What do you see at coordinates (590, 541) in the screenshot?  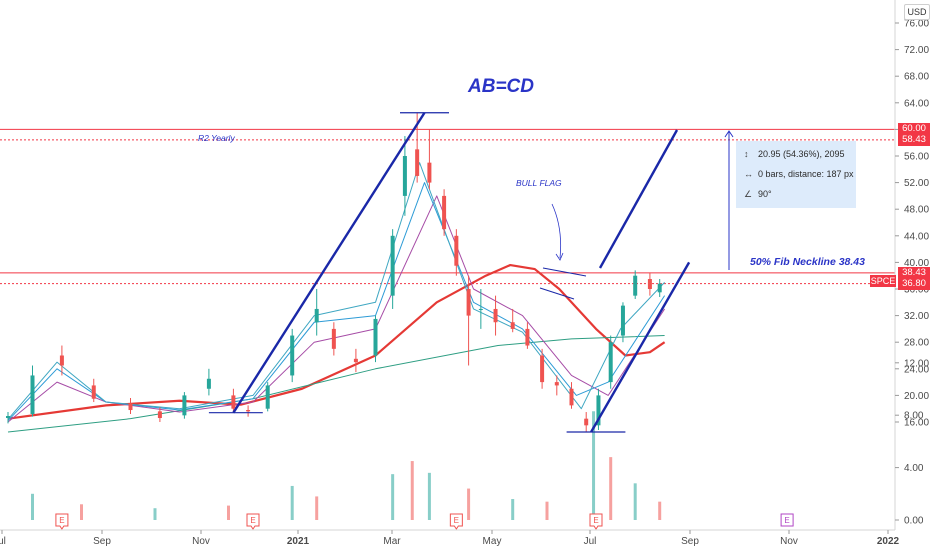 I see `time-tick-label: Jul` at bounding box center [590, 541].